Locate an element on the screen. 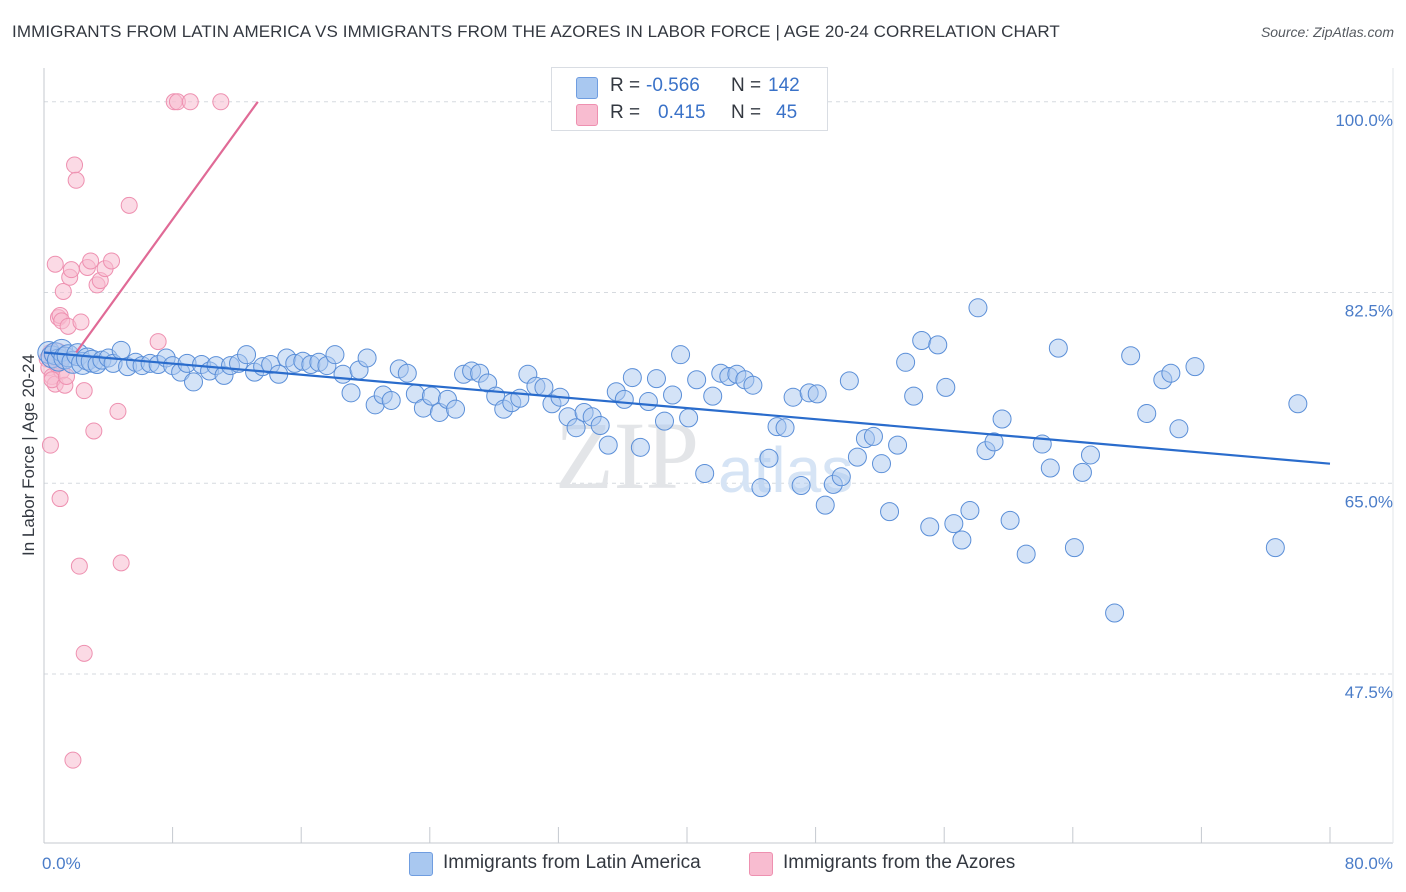  series-azores-points is located at coordinates (134, 431).